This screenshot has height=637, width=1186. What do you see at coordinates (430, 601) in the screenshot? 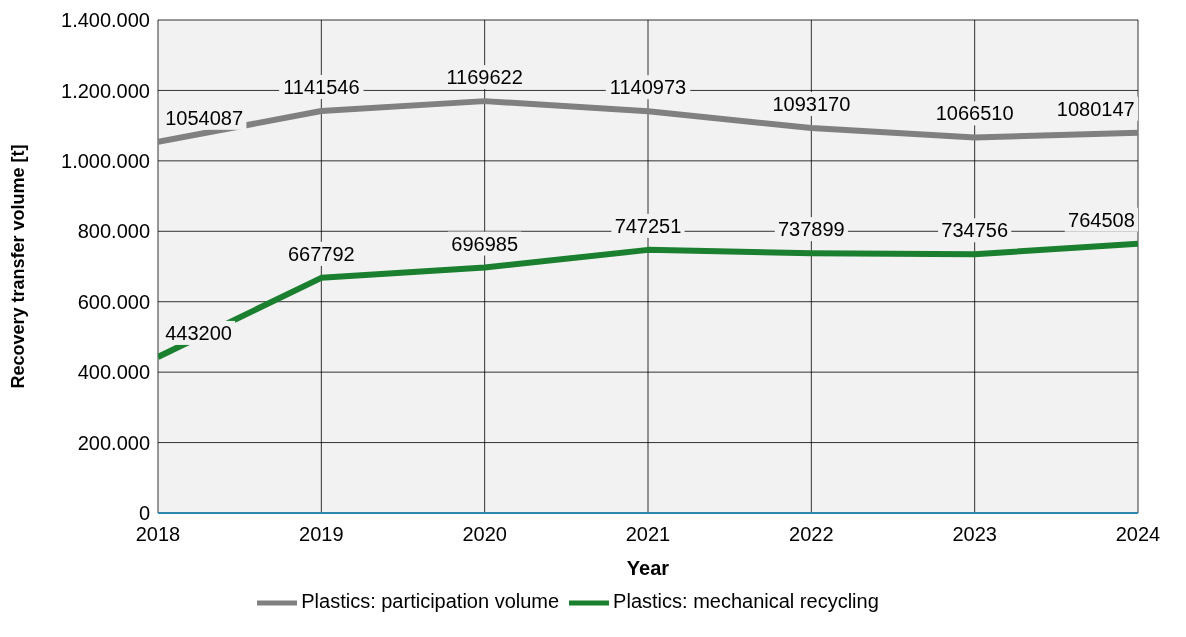
I see `legend-label: Plastics: participation volume` at bounding box center [430, 601].